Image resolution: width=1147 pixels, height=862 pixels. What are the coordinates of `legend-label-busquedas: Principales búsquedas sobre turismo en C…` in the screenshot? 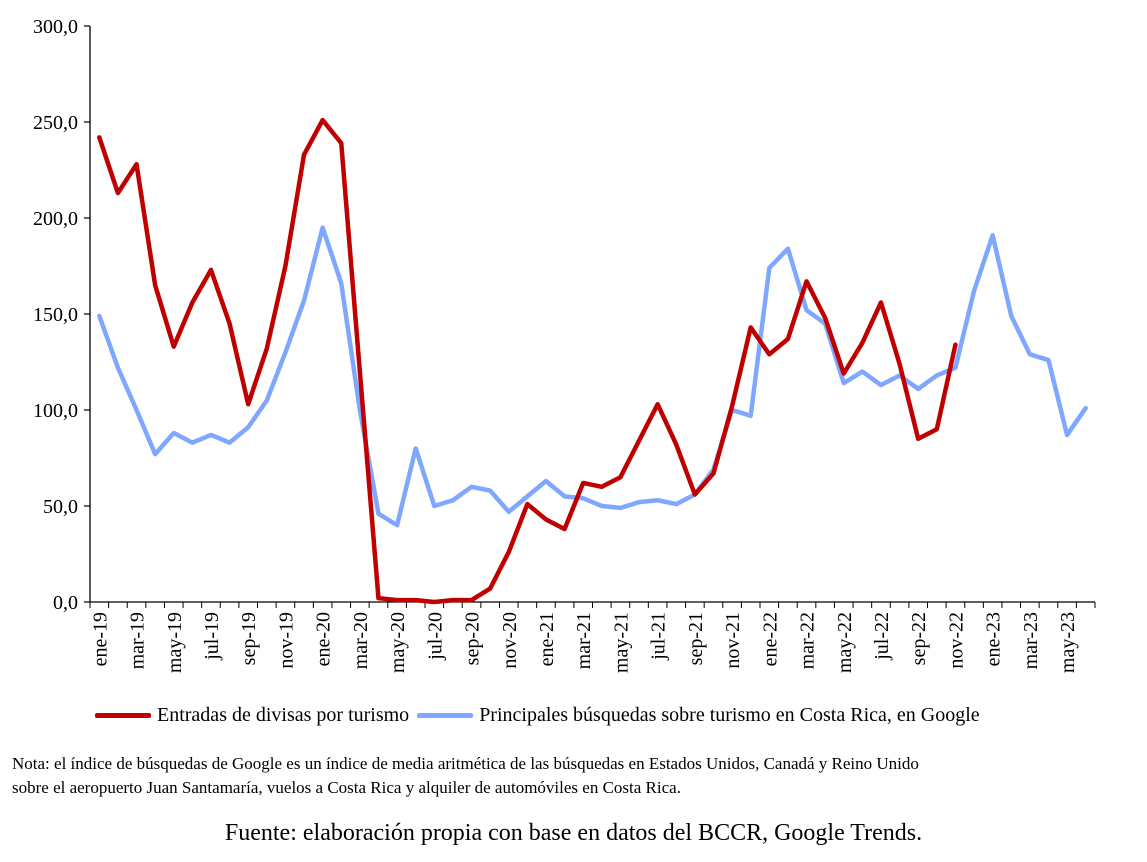 It's located at (729, 715).